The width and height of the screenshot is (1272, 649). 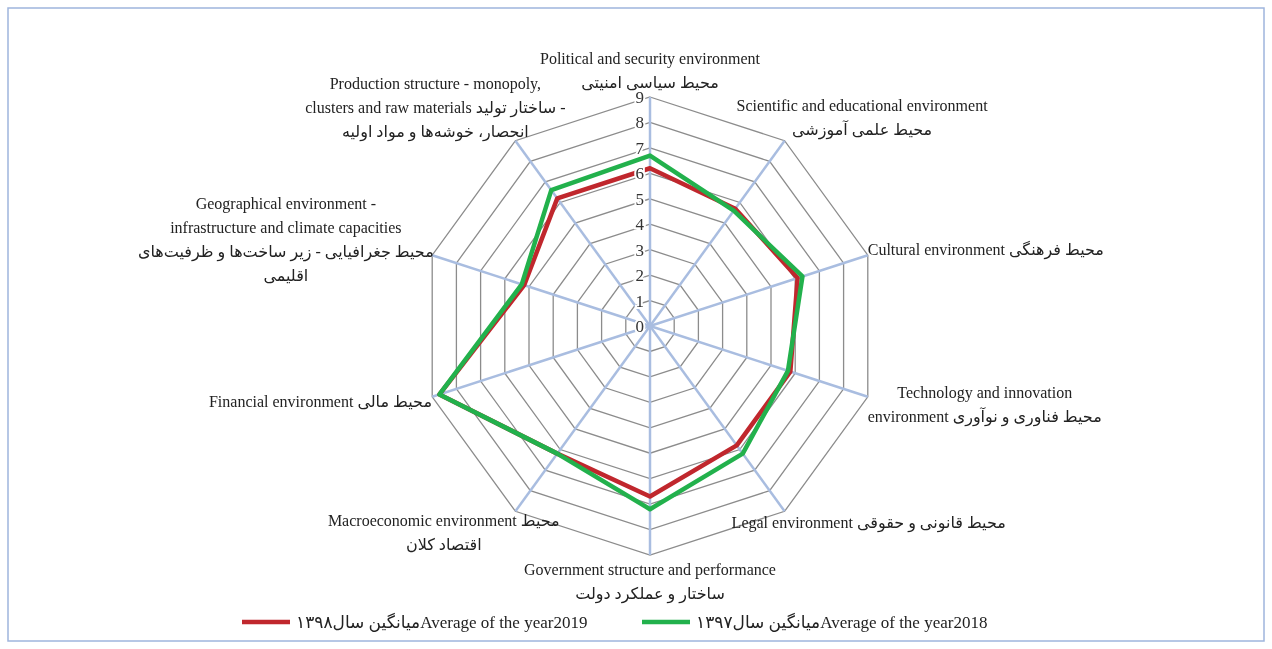 What do you see at coordinates (320, 401) in the screenshot?
I see `spoke-label: Financial environment محیط مالی` at bounding box center [320, 401].